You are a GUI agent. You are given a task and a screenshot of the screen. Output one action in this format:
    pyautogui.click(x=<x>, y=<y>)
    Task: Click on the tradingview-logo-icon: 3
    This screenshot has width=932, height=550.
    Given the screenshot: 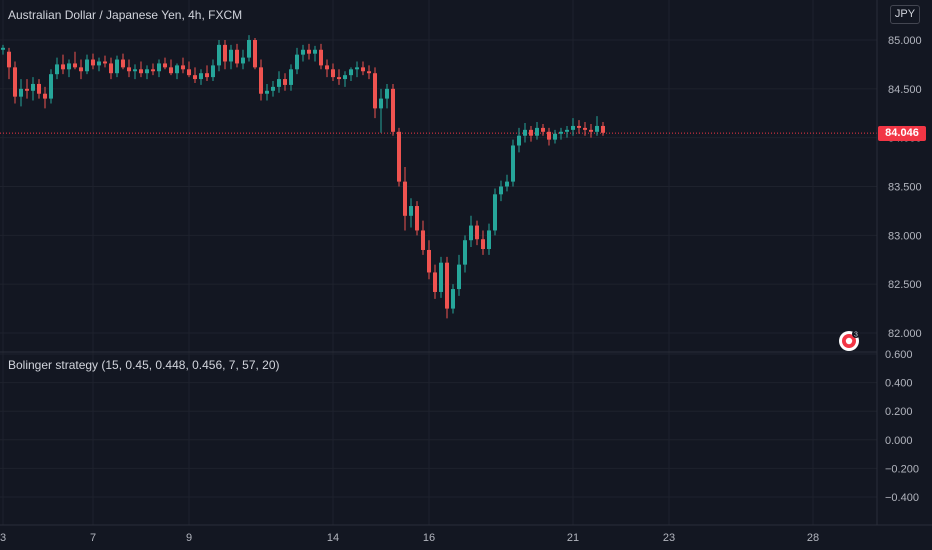 What is the action you would take?
    pyautogui.click(x=849, y=341)
    